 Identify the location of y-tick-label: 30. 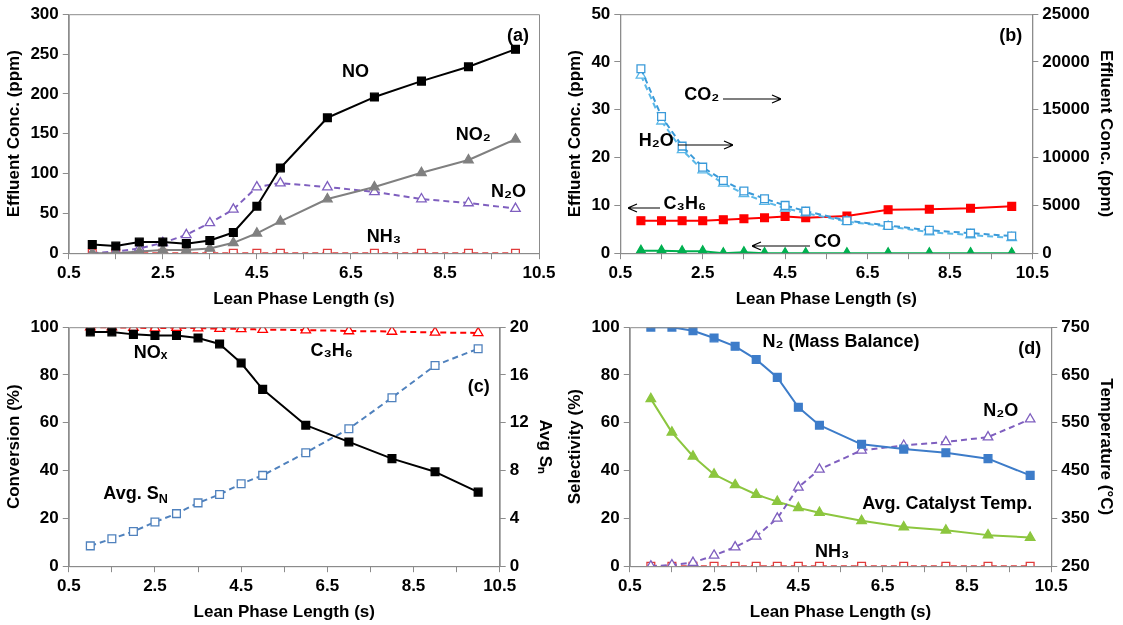
(601, 109).